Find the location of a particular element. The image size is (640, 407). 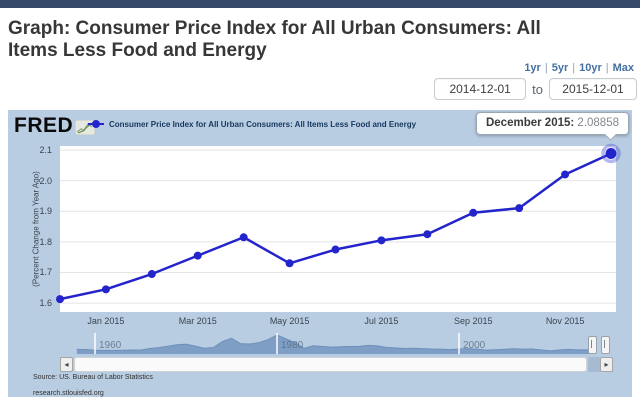

tooltip-pointer-icon is located at coordinates (610, 134).